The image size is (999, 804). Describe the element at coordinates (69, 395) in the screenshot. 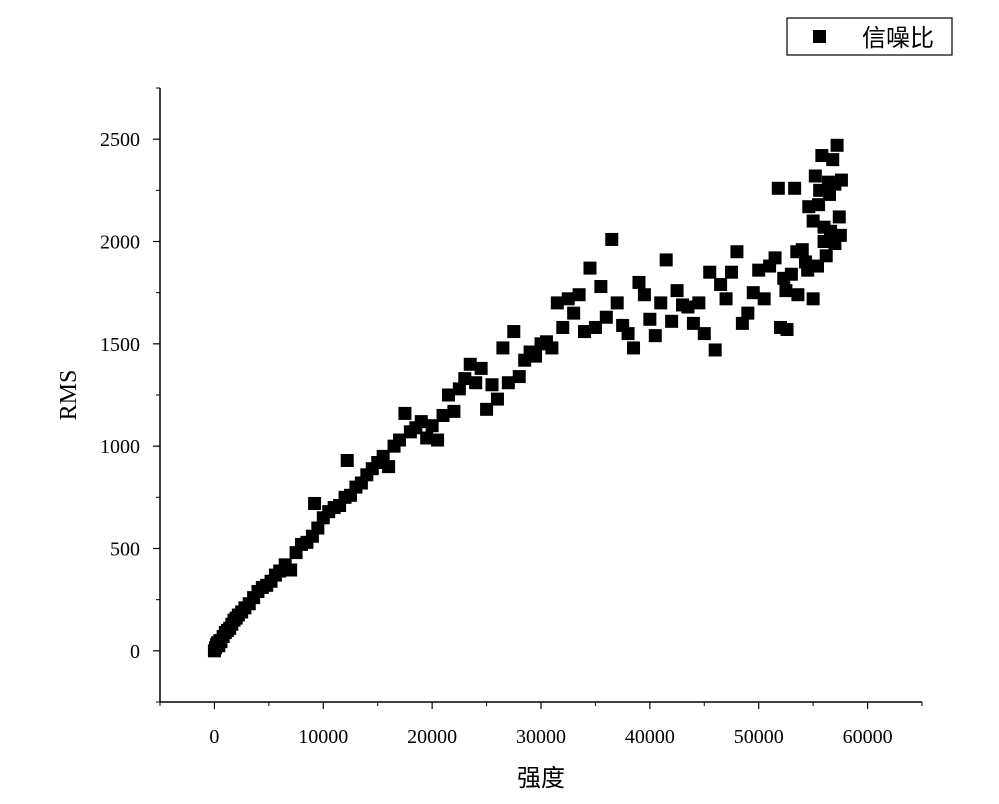

I see `y-axis-title: RMS` at that location.